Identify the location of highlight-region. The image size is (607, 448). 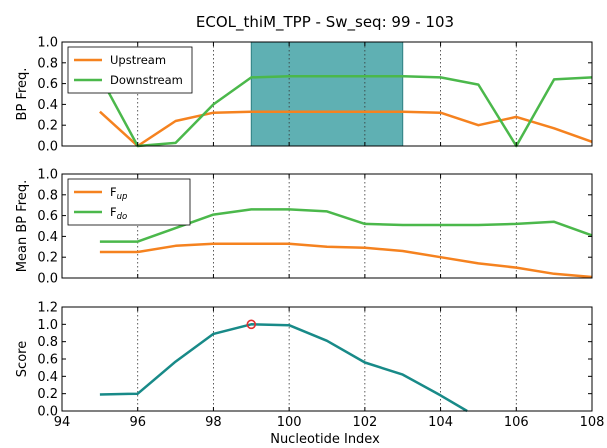
(327, 94).